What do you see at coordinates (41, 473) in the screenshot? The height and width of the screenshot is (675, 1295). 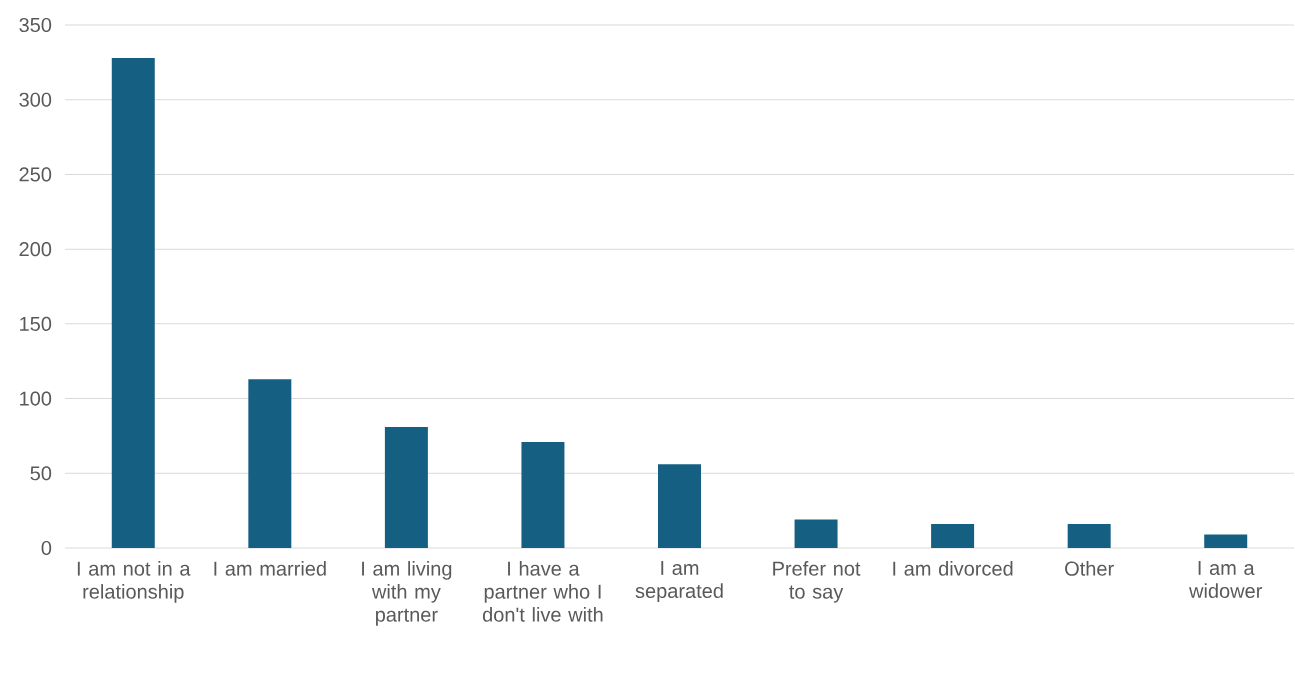 I see `y-tick-label: 50` at bounding box center [41, 473].